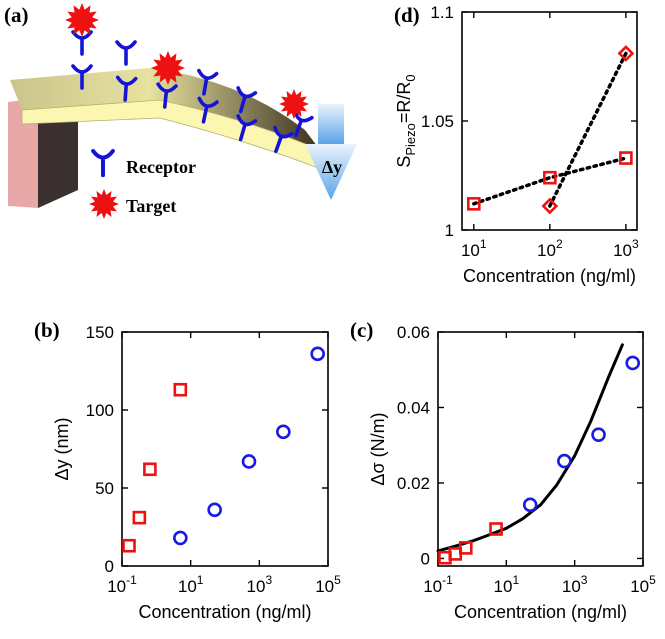 The image size is (665, 639). I want to click on y-tick-label: 100, so click(100, 410).